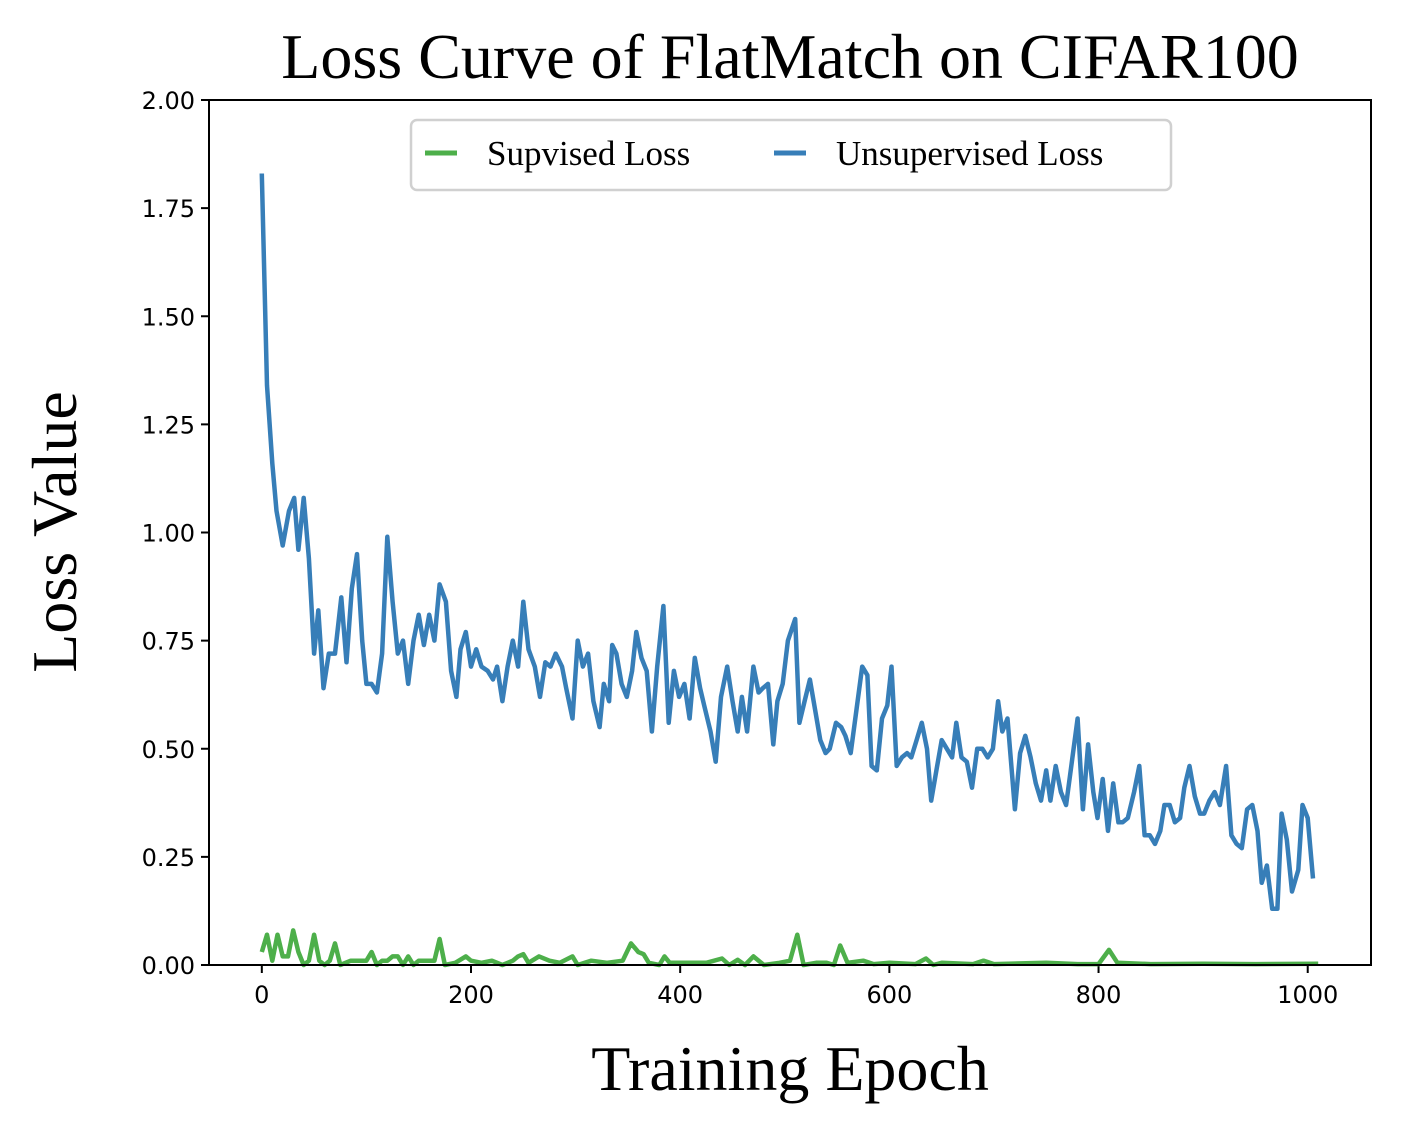 The width and height of the screenshot is (1423, 1131). Describe the element at coordinates (168, 858) in the screenshot. I see `y-tick-label: 0.25` at that location.